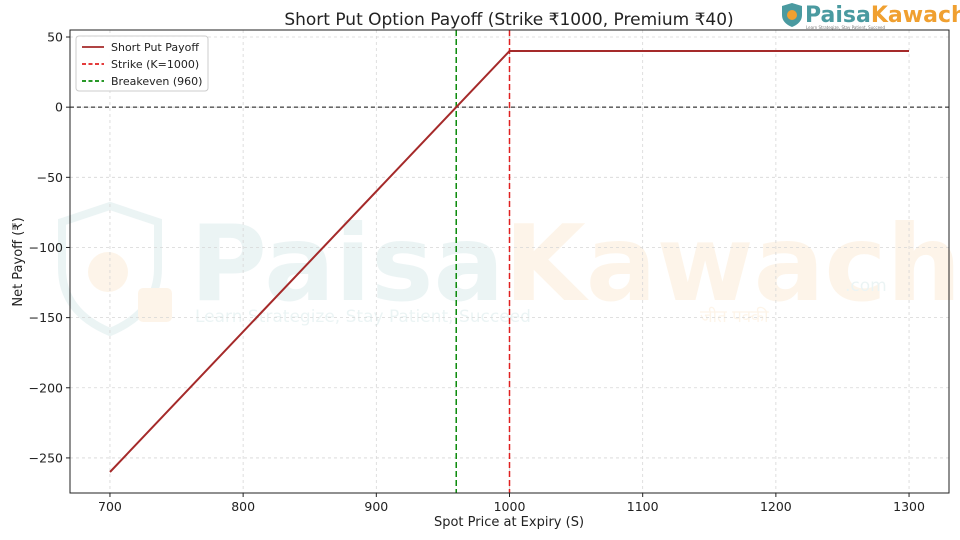  What do you see at coordinates (776, 506) in the screenshot?
I see `x-tick-label: 1200` at bounding box center [776, 506].